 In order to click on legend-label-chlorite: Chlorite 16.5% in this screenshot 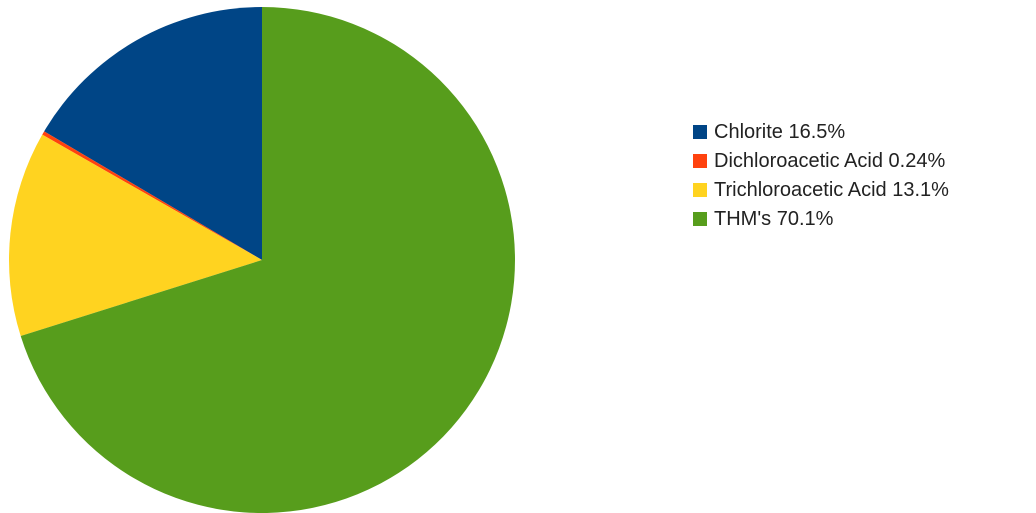, I will do `click(780, 131)`.